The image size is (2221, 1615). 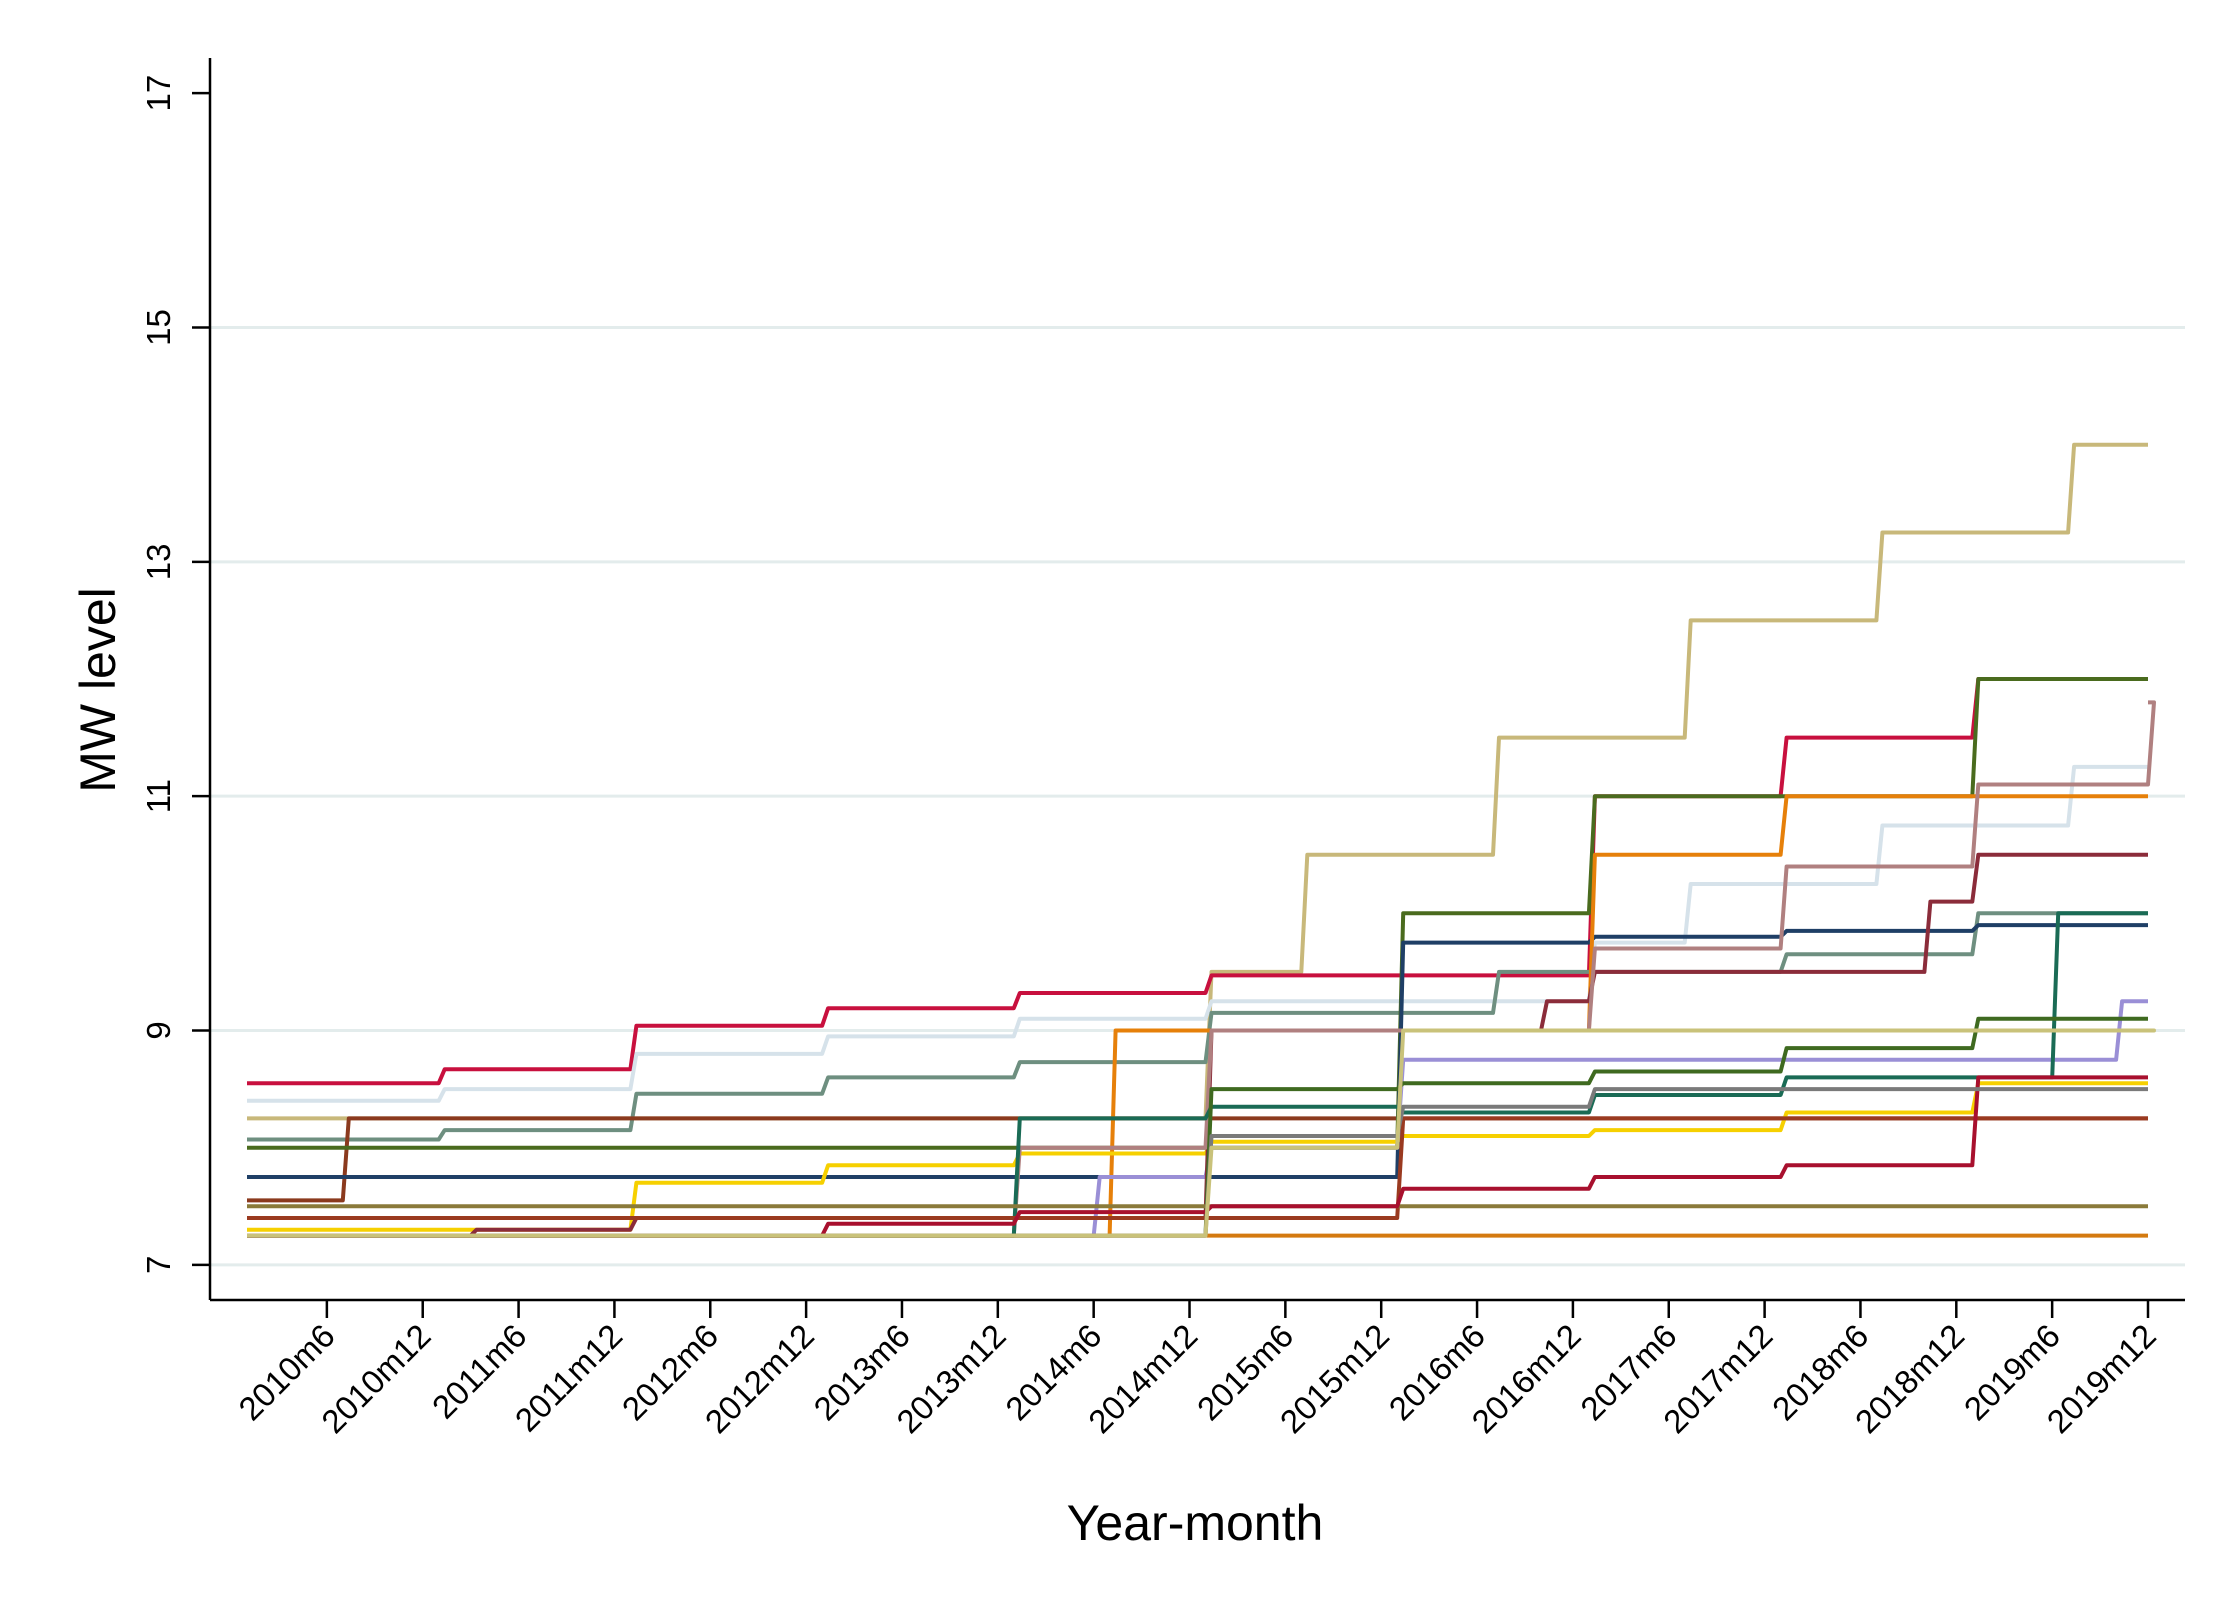 I want to click on y-tick-label: 7, so click(x=158, y=1265).